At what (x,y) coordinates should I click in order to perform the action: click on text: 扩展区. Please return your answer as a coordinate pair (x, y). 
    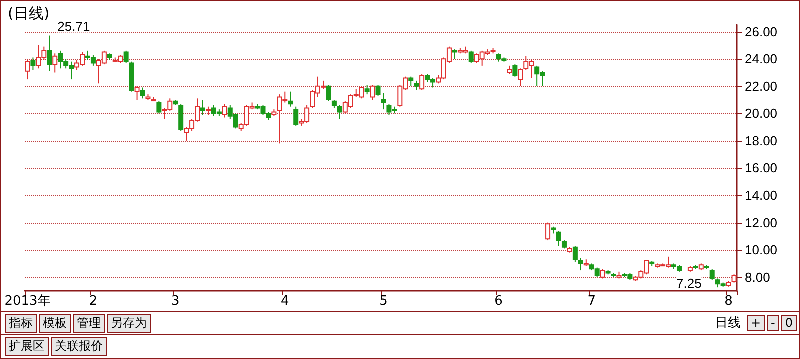
    Looking at the image, I should click on (27, 346).